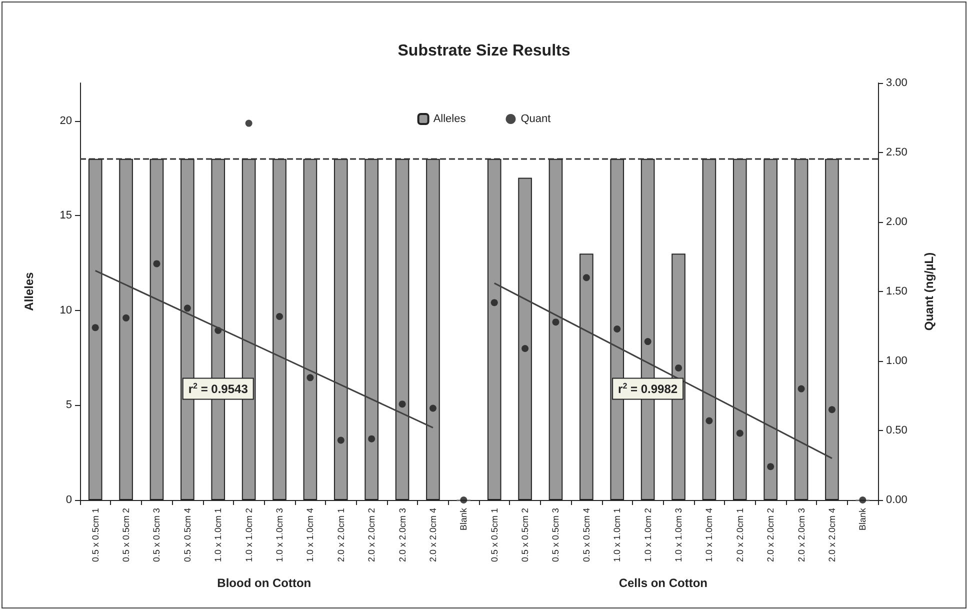  What do you see at coordinates (264, 583) in the screenshot?
I see `text: Blood on Cotton` at bounding box center [264, 583].